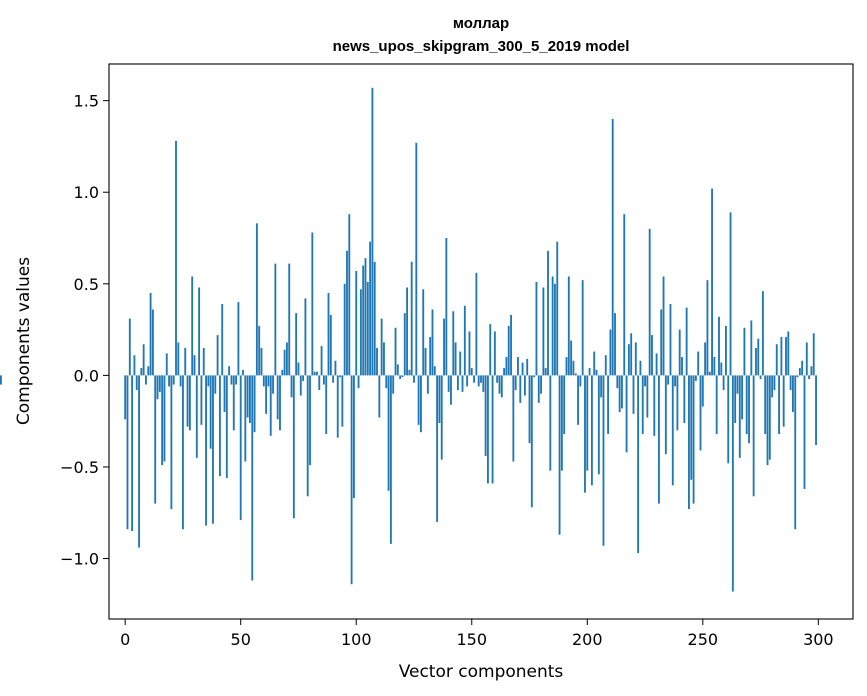 This screenshot has height=696, width=867. Describe the element at coordinates (481, 46) in the screenshot. I see `chart-subtitle: news_upos_skipgram_300_5_2019 model` at that location.